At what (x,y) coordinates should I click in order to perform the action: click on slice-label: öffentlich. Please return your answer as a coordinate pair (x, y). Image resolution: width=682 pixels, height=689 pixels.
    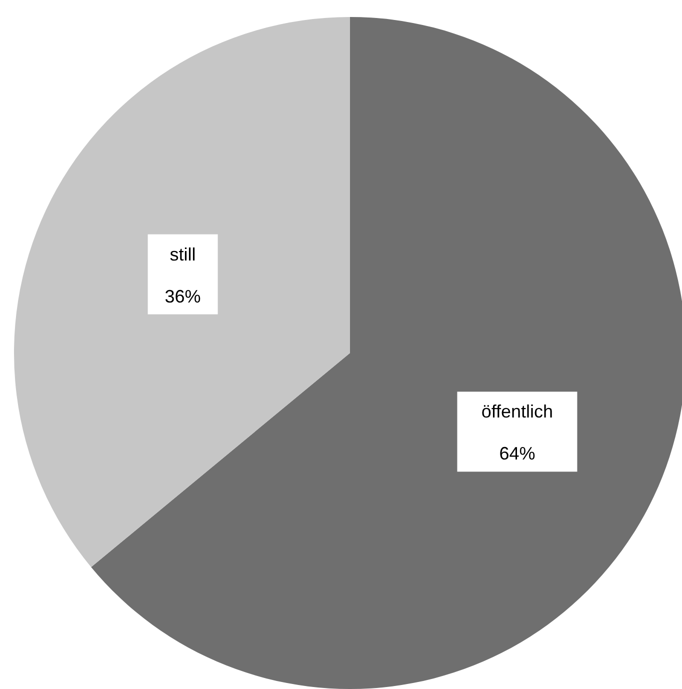
    Looking at the image, I should click on (517, 412).